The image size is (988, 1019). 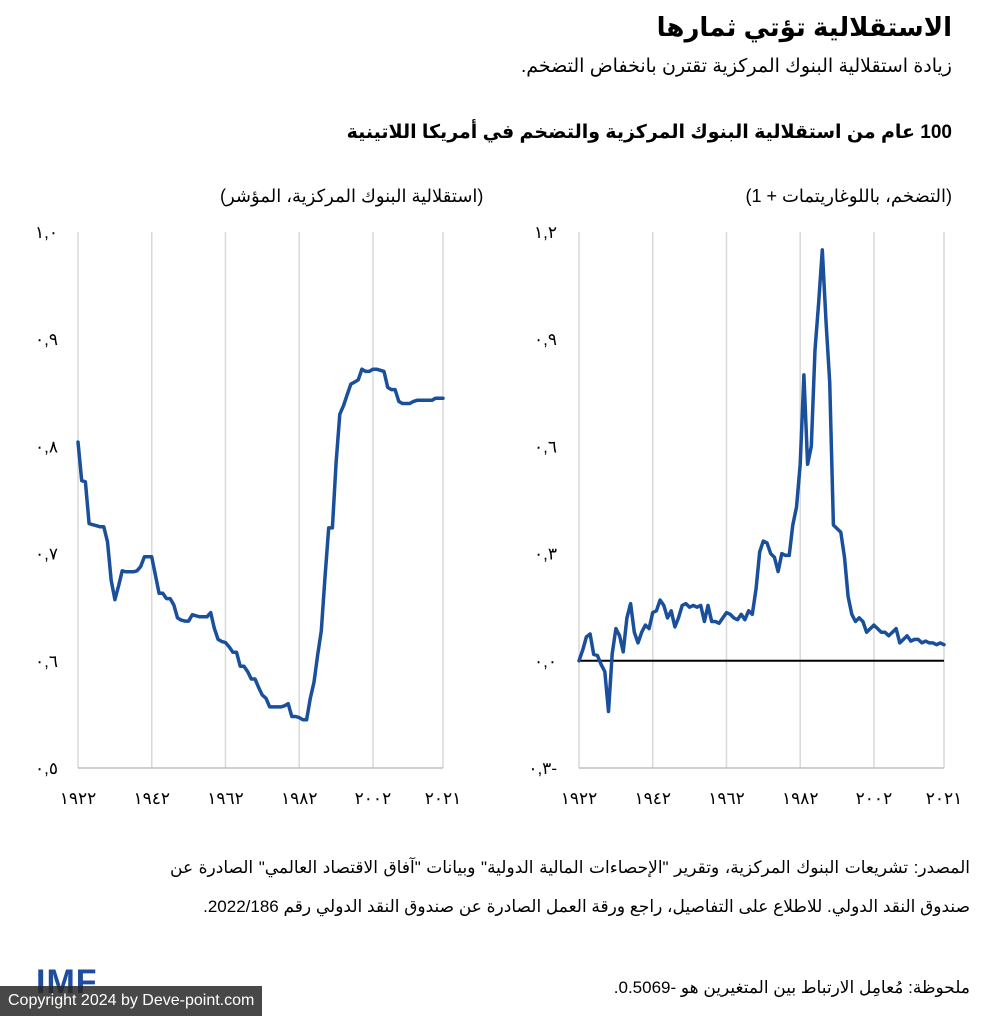 I want to click on inflation-x-tick-label: ١٩٢٢, so click(x=579, y=798).